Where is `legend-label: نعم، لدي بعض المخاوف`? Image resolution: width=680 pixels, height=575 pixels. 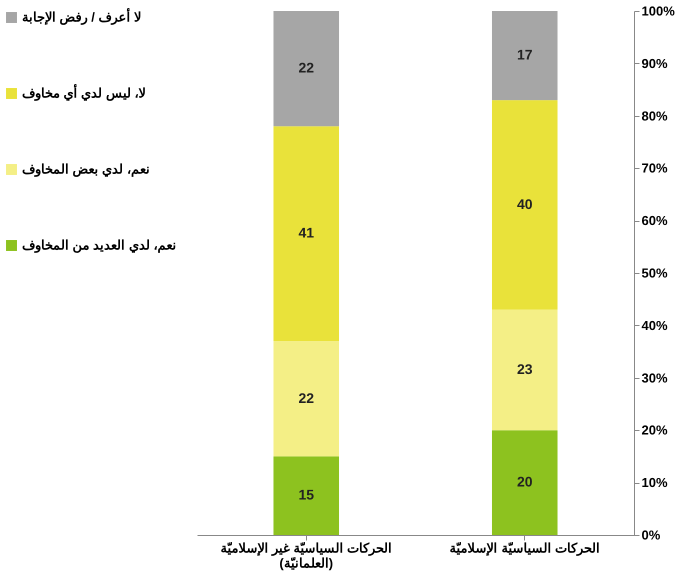
legend-label: نعم، لدي بعض المخاوف is located at coordinates (86, 170).